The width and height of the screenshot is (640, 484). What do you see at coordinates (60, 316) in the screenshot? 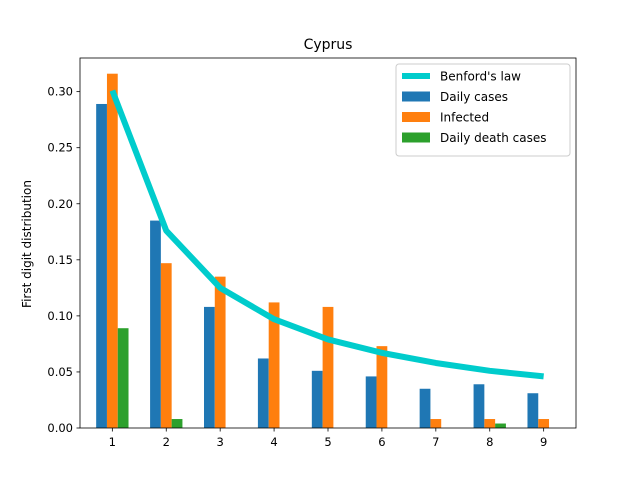
I see `y-tick-label: 0.10` at bounding box center [60, 316].